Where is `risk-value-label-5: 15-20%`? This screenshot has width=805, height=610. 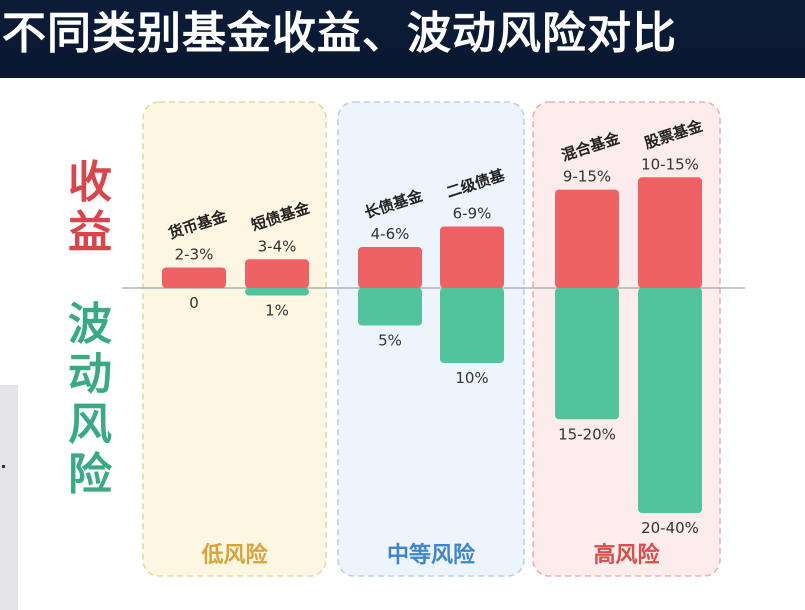
risk-value-label-5: 15-20% is located at coordinates (587, 434).